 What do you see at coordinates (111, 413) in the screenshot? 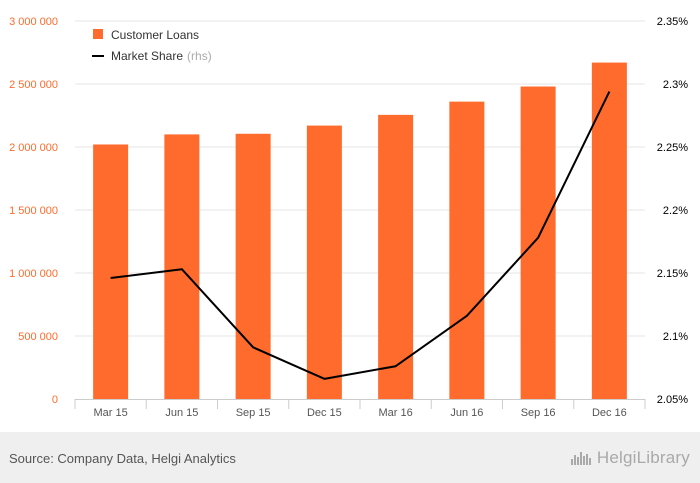
I see `x-tick-label: Mar 15` at bounding box center [111, 413].